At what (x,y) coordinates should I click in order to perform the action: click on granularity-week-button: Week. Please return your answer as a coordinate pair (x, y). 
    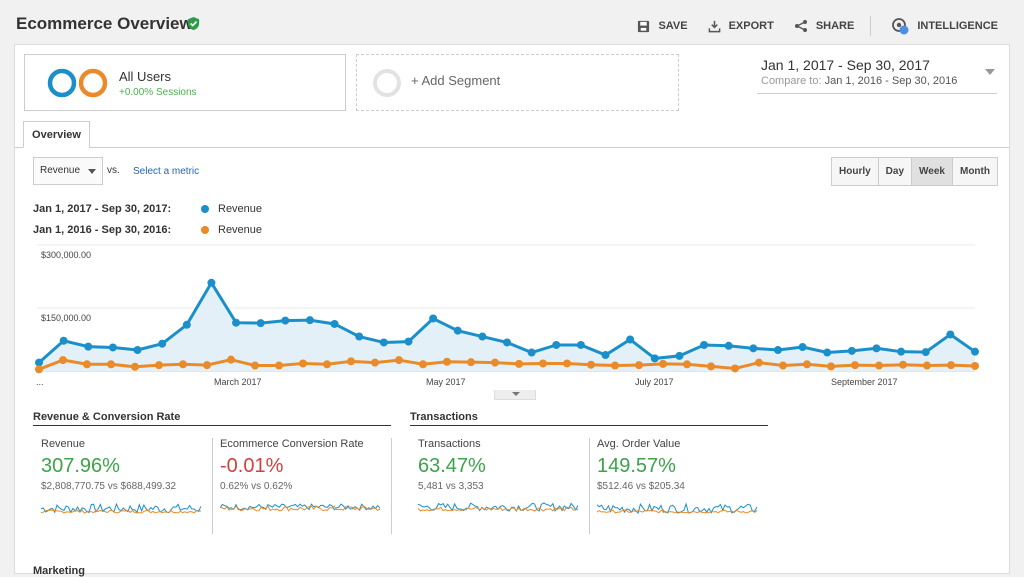
    Looking at the image, I should click on (932, 171).